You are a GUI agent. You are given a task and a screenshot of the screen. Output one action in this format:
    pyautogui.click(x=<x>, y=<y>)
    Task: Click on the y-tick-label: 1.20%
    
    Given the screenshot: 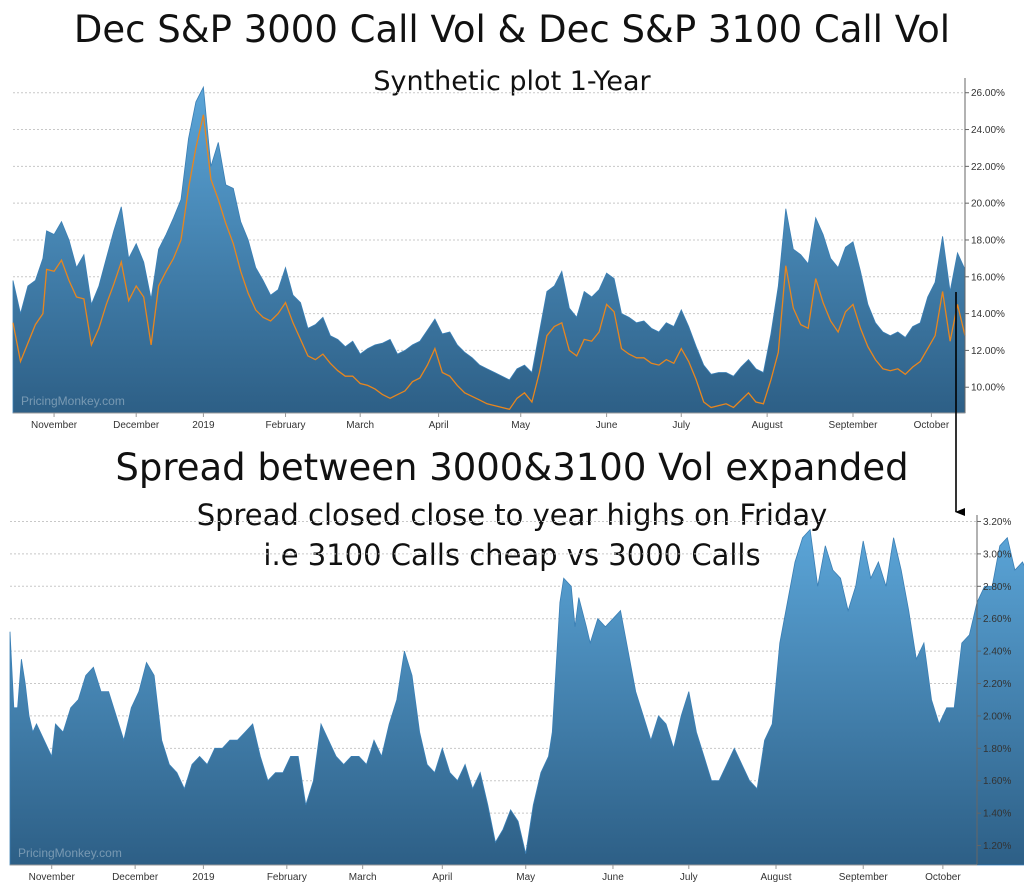 What is the action you would take?
    pyautogui.click(x=997, y=846)
    